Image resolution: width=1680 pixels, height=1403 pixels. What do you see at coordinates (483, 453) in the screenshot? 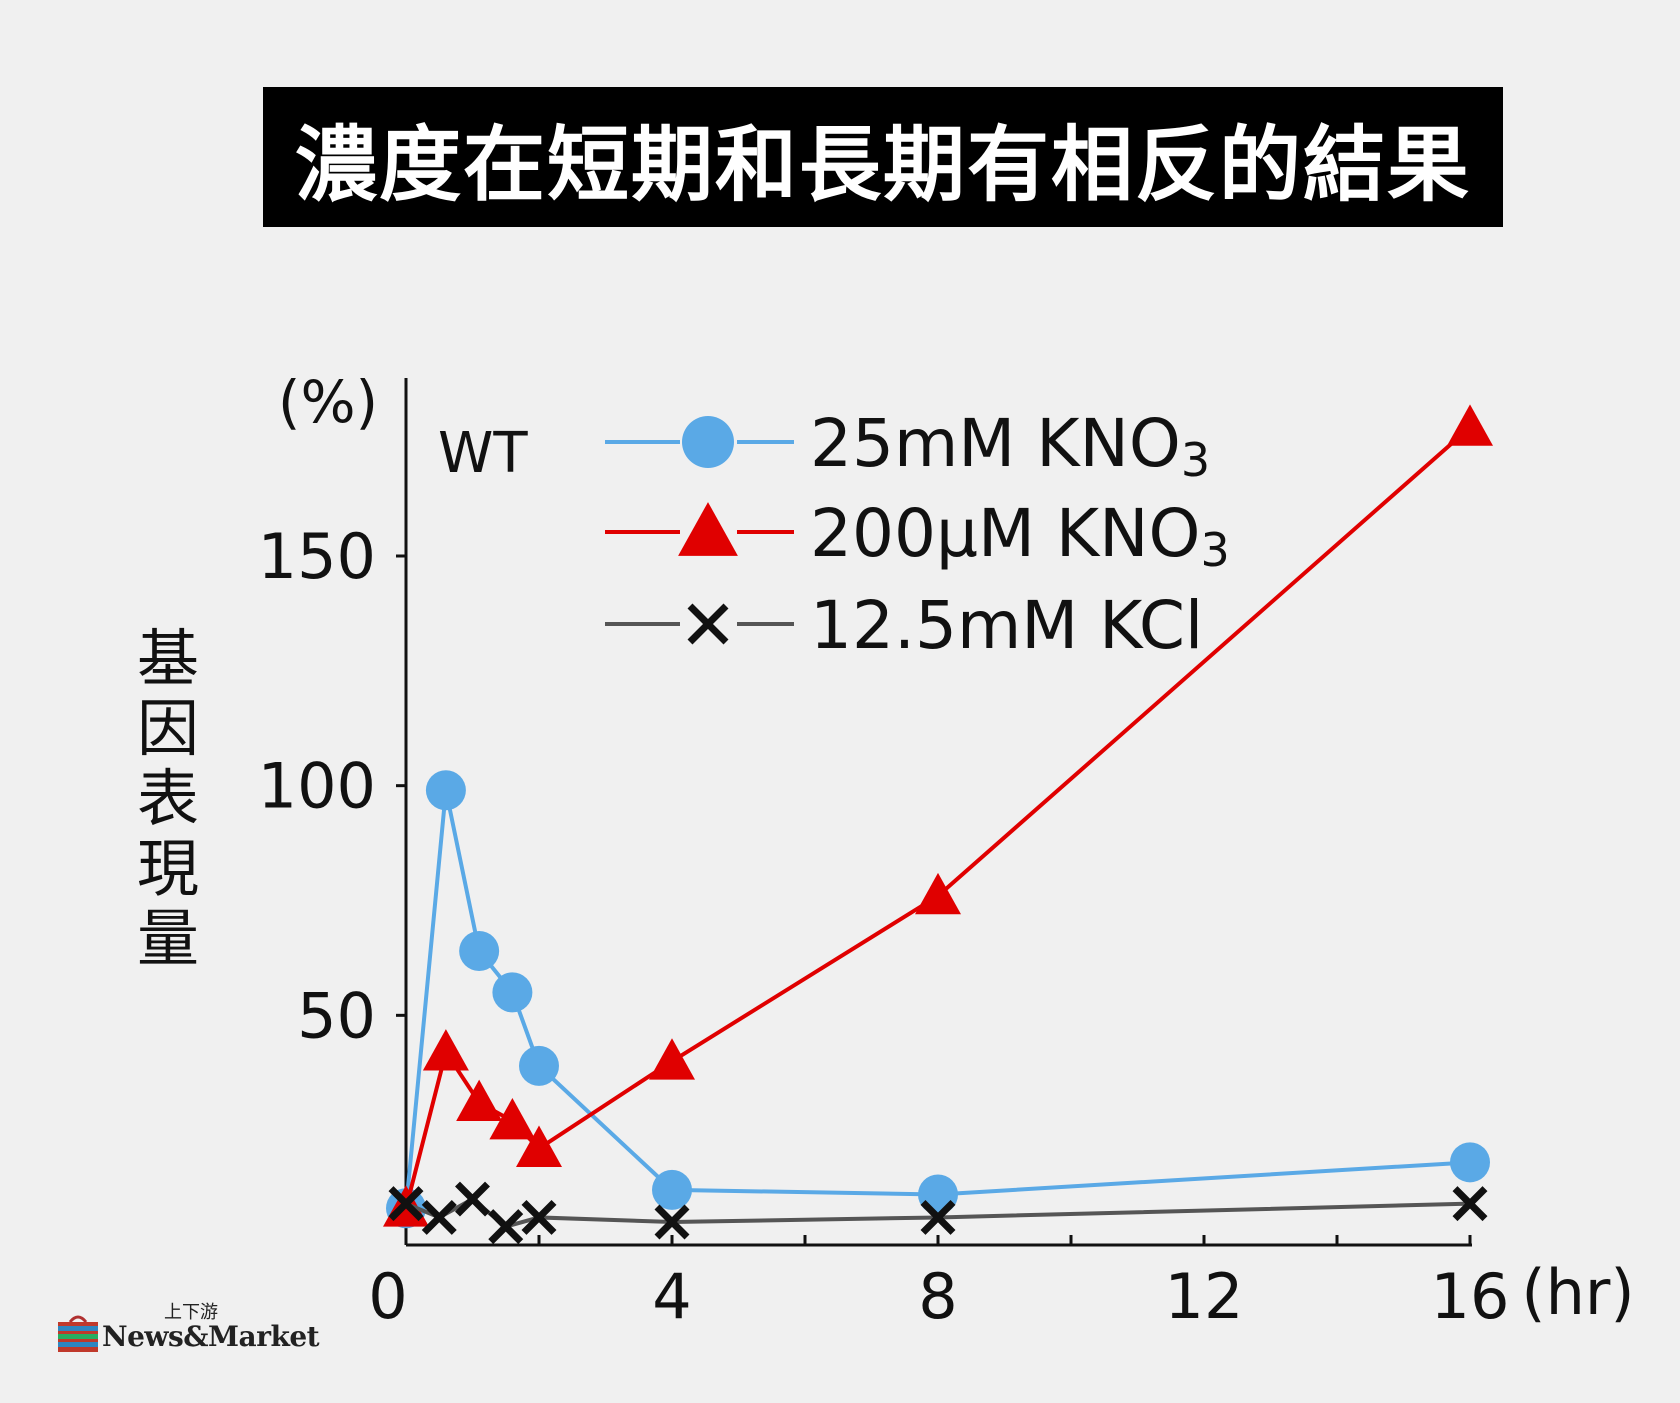
I see `wt-annotation: WT` at bounding box center [483, 453].